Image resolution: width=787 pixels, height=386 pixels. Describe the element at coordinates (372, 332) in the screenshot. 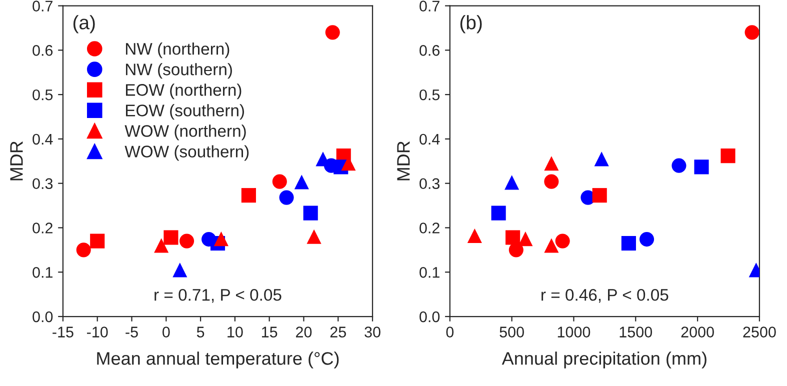

I see `x-tick-label: 30` at that location.